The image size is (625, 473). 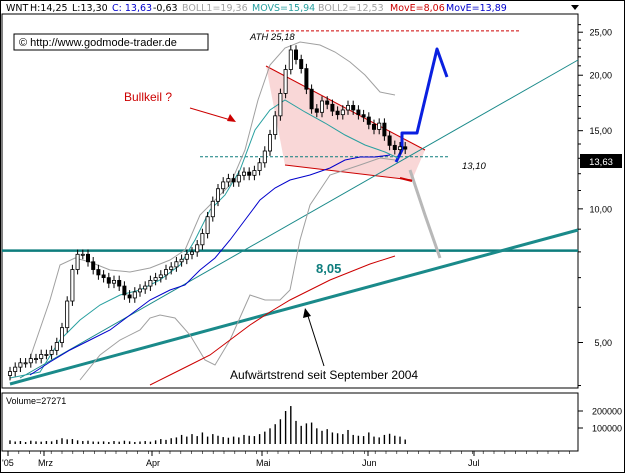 What do you see at coordinates (49, 8) in the screenshot?
I see `header-high: H:14,25` at bounding box center [49, 8].